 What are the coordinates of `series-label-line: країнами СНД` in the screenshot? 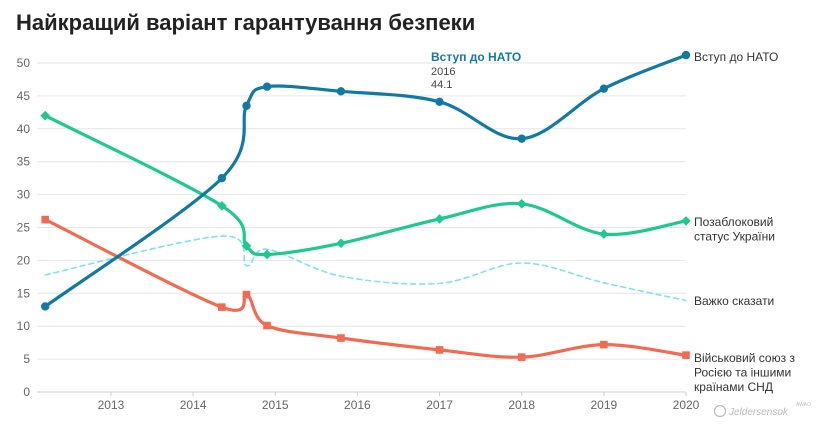 It's located at (733, 387).